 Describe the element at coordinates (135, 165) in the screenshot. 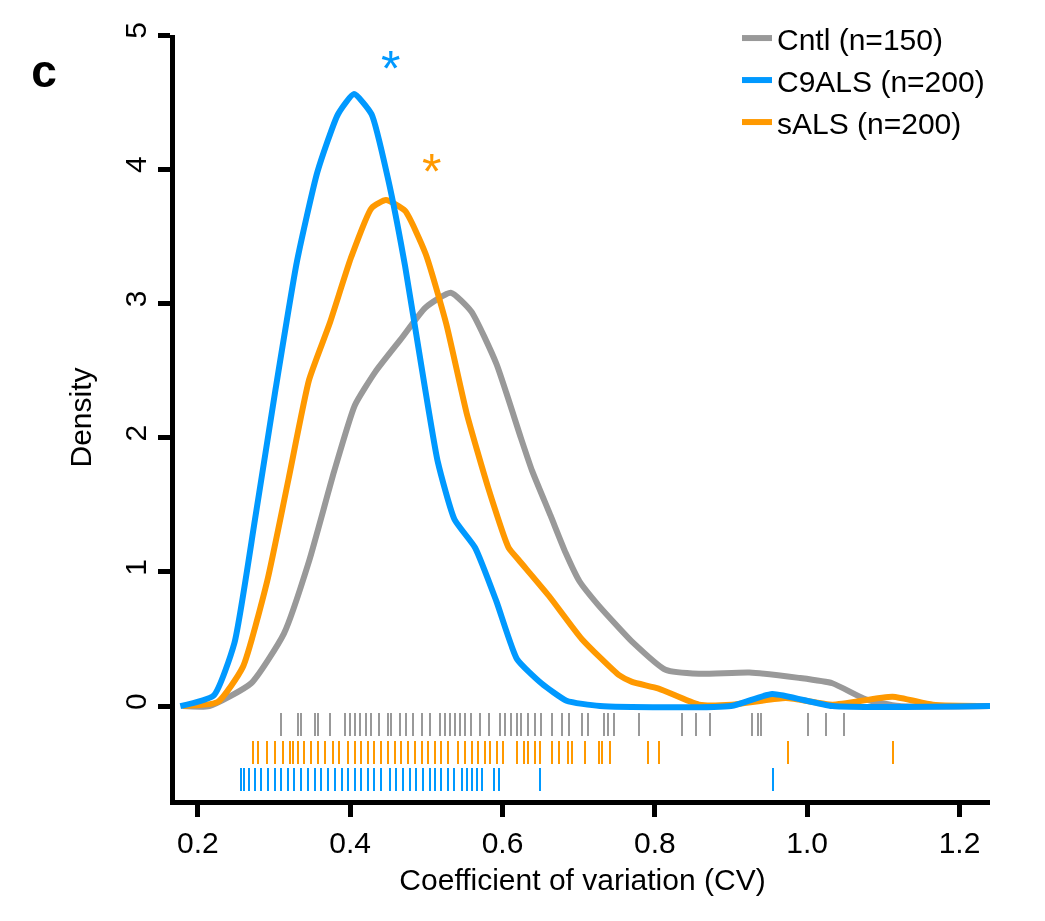

I see `y-tick-label: 4` at that location.